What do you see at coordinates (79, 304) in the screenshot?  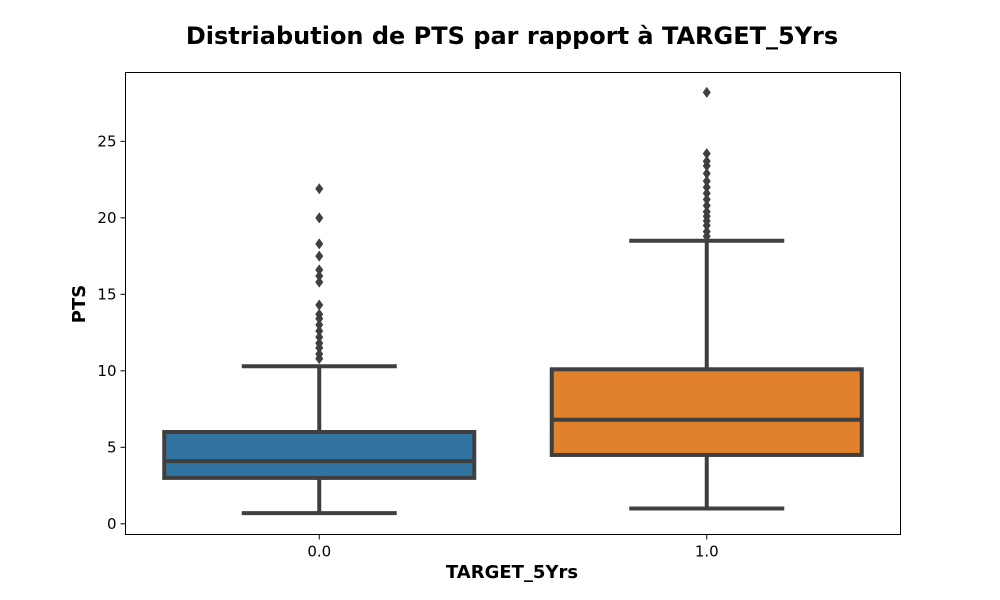 I see `y-axis-label: PTS` at bounding box center [79, 304].